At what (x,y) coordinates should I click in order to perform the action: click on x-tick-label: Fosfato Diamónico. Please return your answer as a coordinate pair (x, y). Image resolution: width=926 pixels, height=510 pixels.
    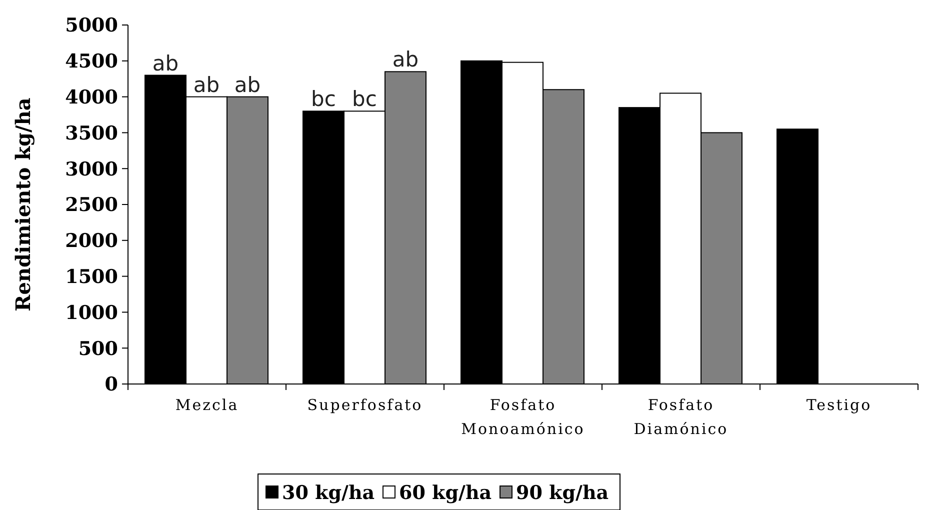
    Looking at the image, I should click on (681, 417).